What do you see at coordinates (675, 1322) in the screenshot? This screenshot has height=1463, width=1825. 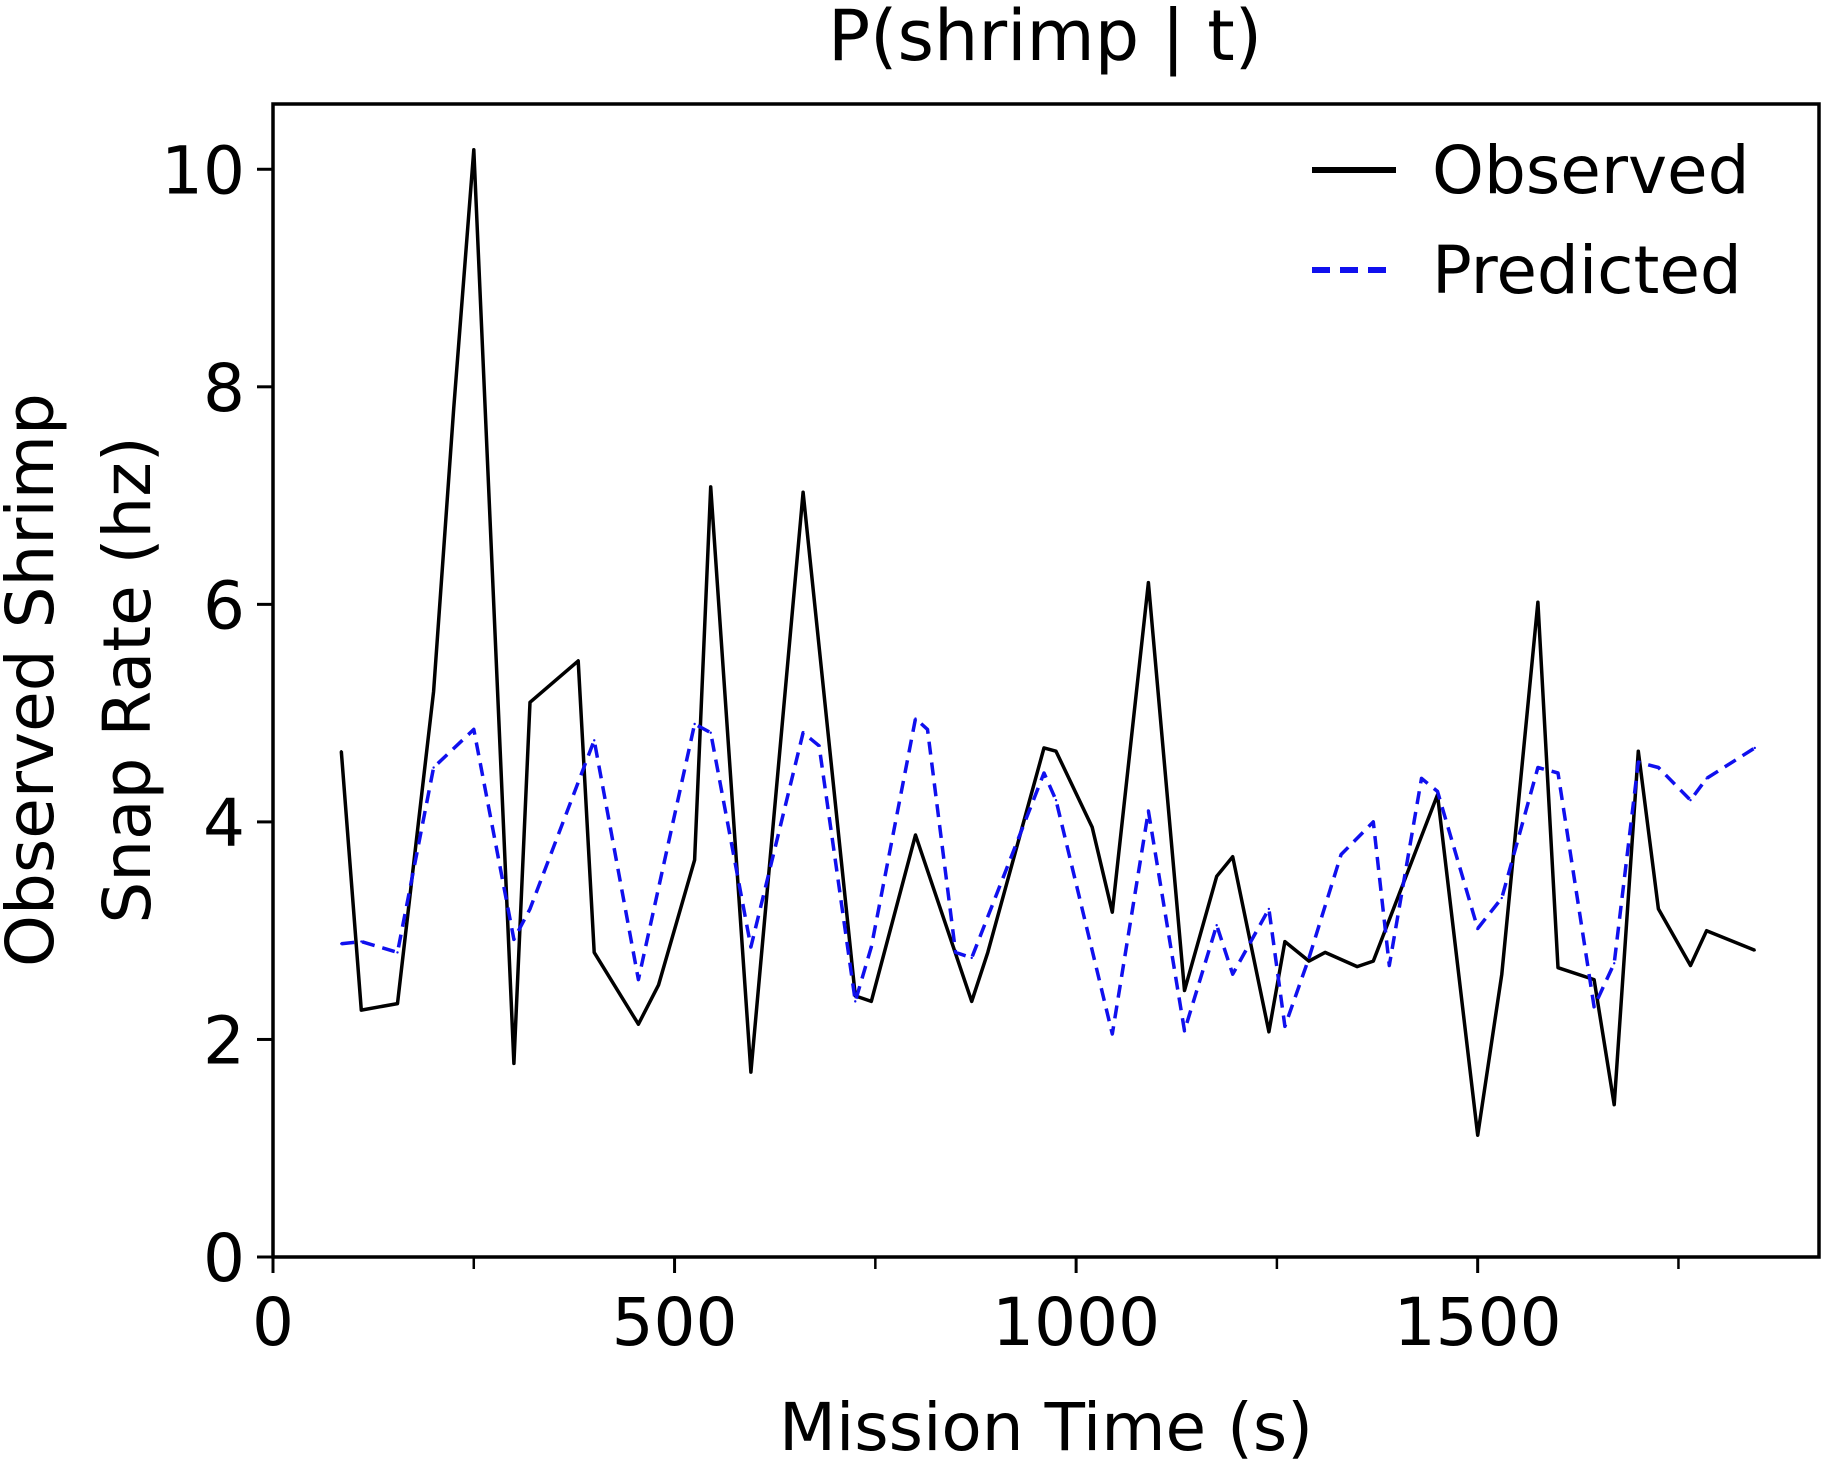 I see `x-tick-label: 500` at bounding box center [675, 1322].